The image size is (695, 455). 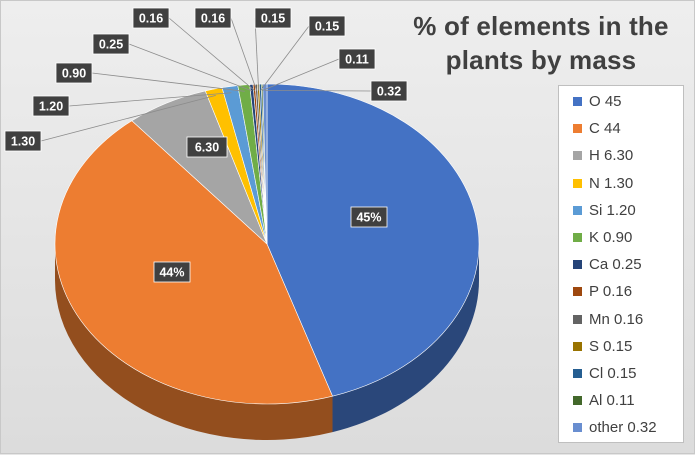 What do you see at coordinates (611, 156) in the screenshot?
I see `legend-label: H 6.30` at bounding box center [611, 156].